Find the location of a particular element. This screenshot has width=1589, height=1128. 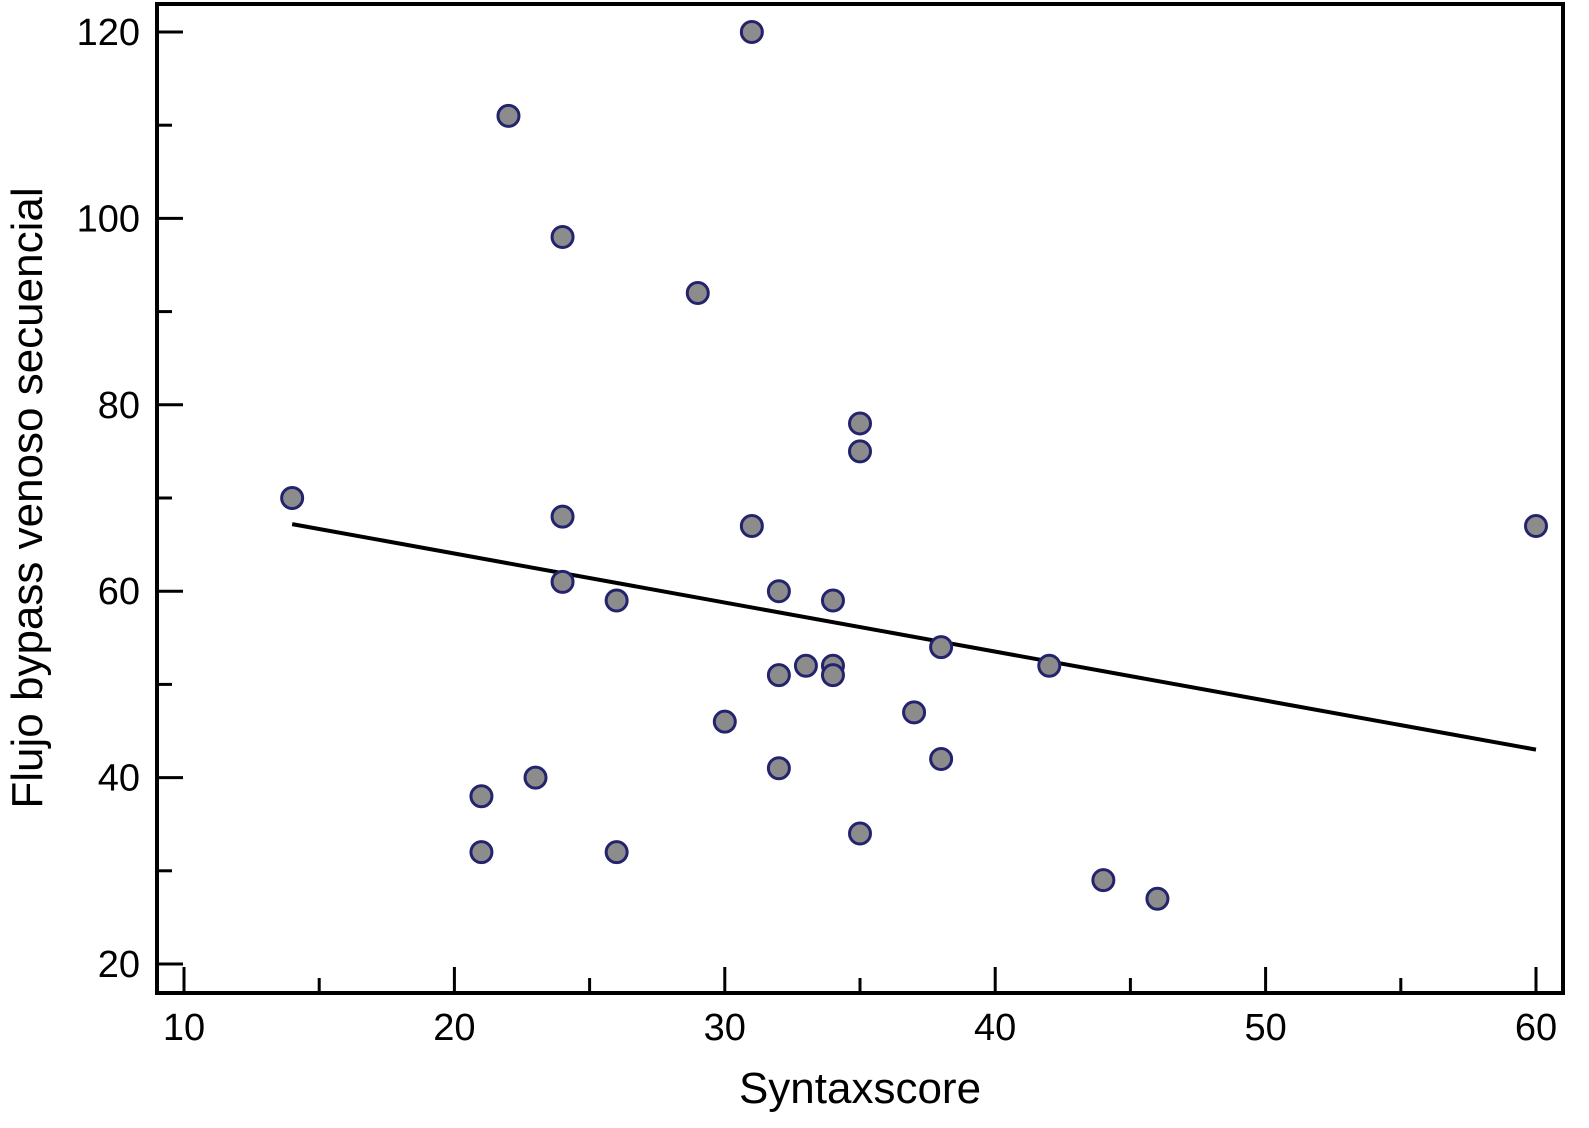

x-tick-label: 10 is located at coordinates (184, 1028).